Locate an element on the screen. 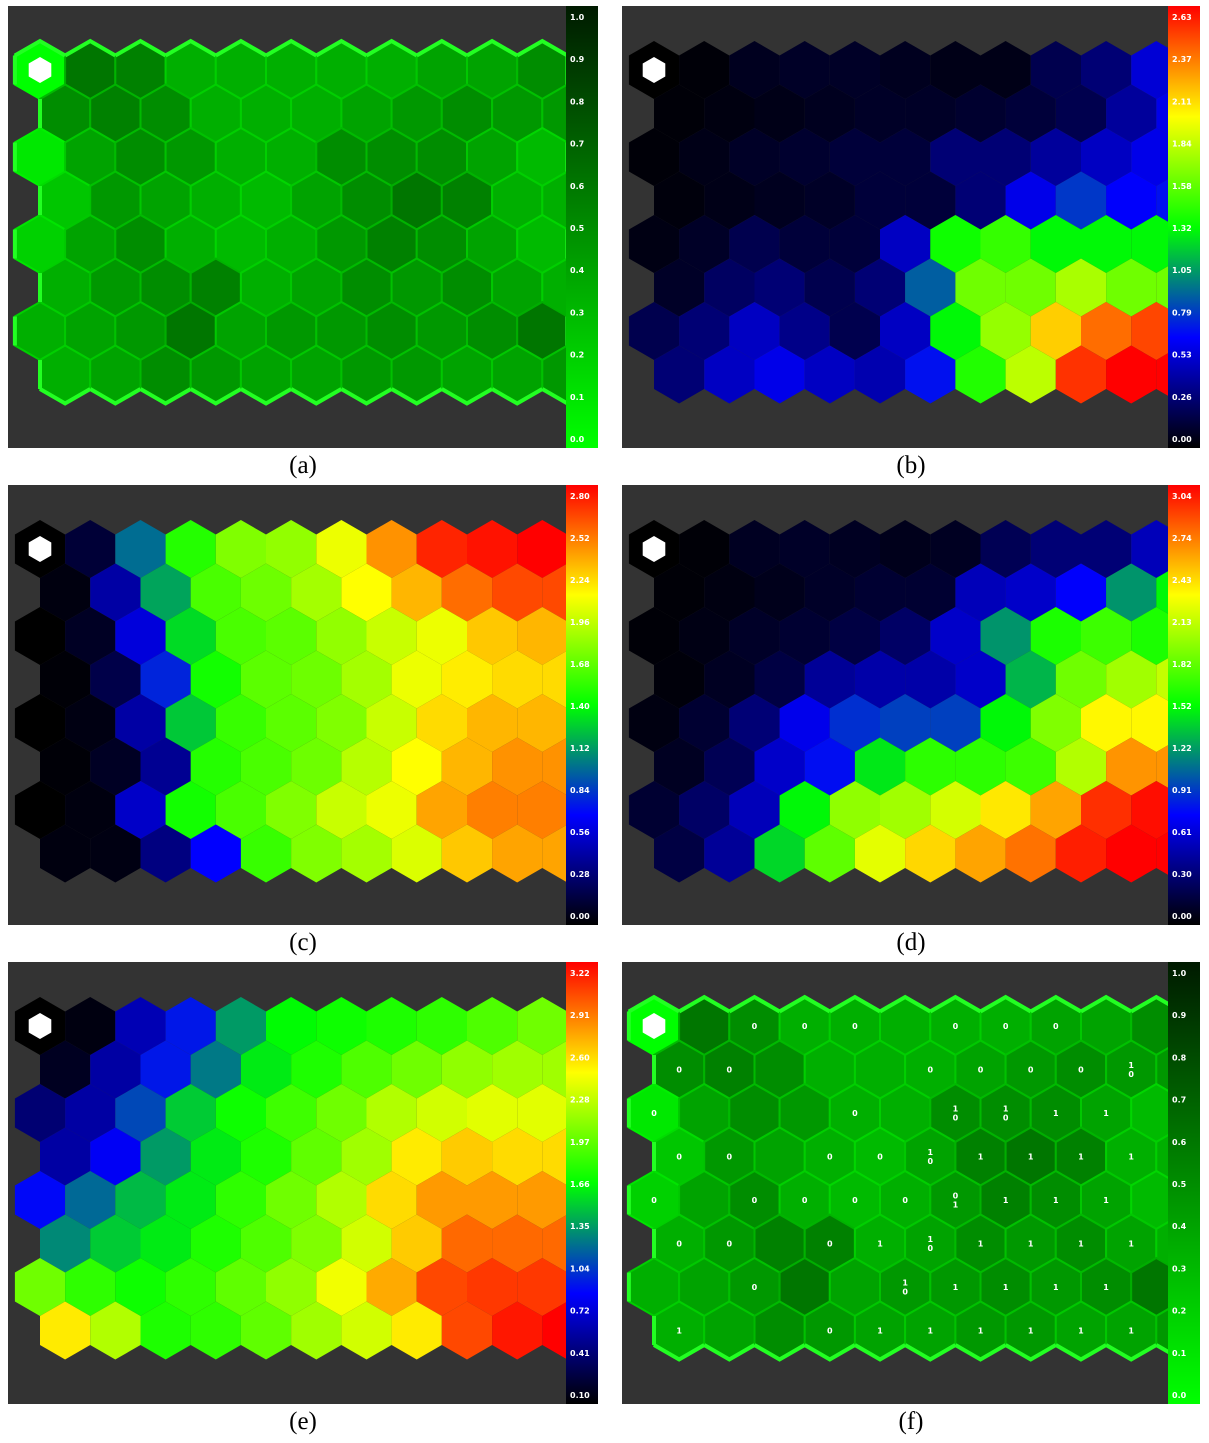 The width and height of the screenshot is (1209, 1443). colorbar-tick-label: 0.79 is located at coordinates (1182, 312).